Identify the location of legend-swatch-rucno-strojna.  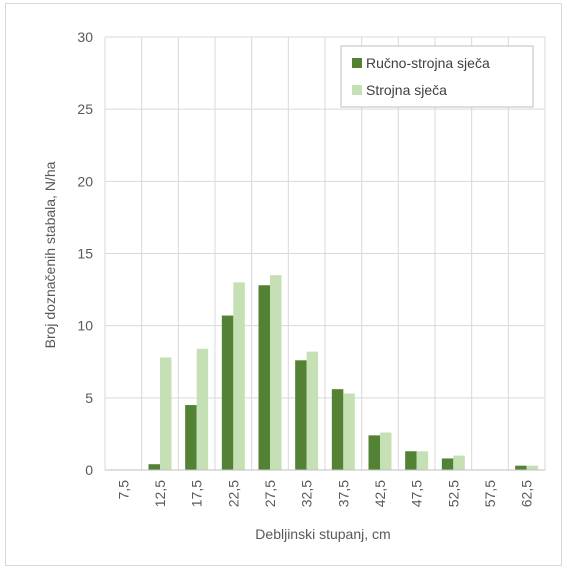
(357, 63).